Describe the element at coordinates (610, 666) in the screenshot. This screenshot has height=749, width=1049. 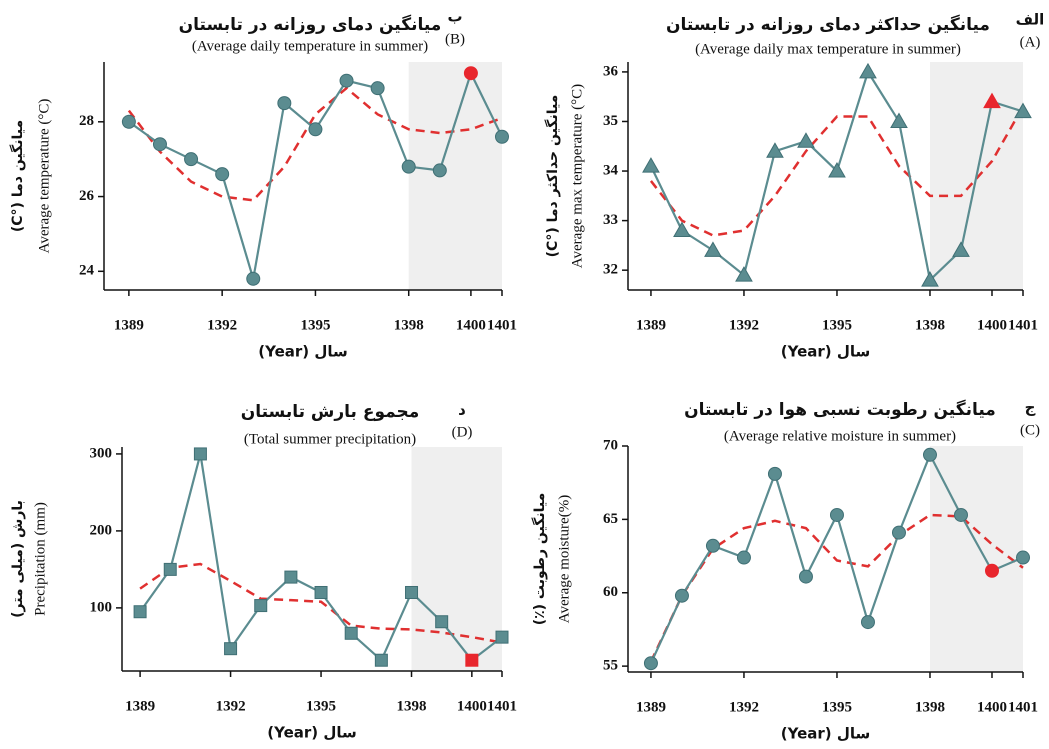
I see `y-tick-label: 55` at that location.